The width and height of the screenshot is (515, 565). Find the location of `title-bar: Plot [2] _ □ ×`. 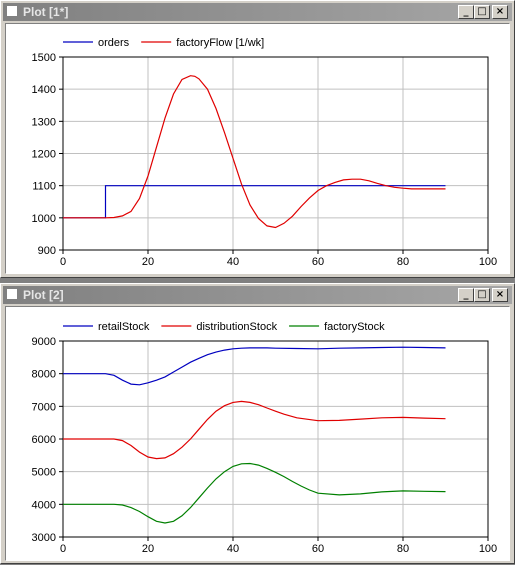

title-bar: Plot [2] _ □ × is located at coordinates (257, 295).